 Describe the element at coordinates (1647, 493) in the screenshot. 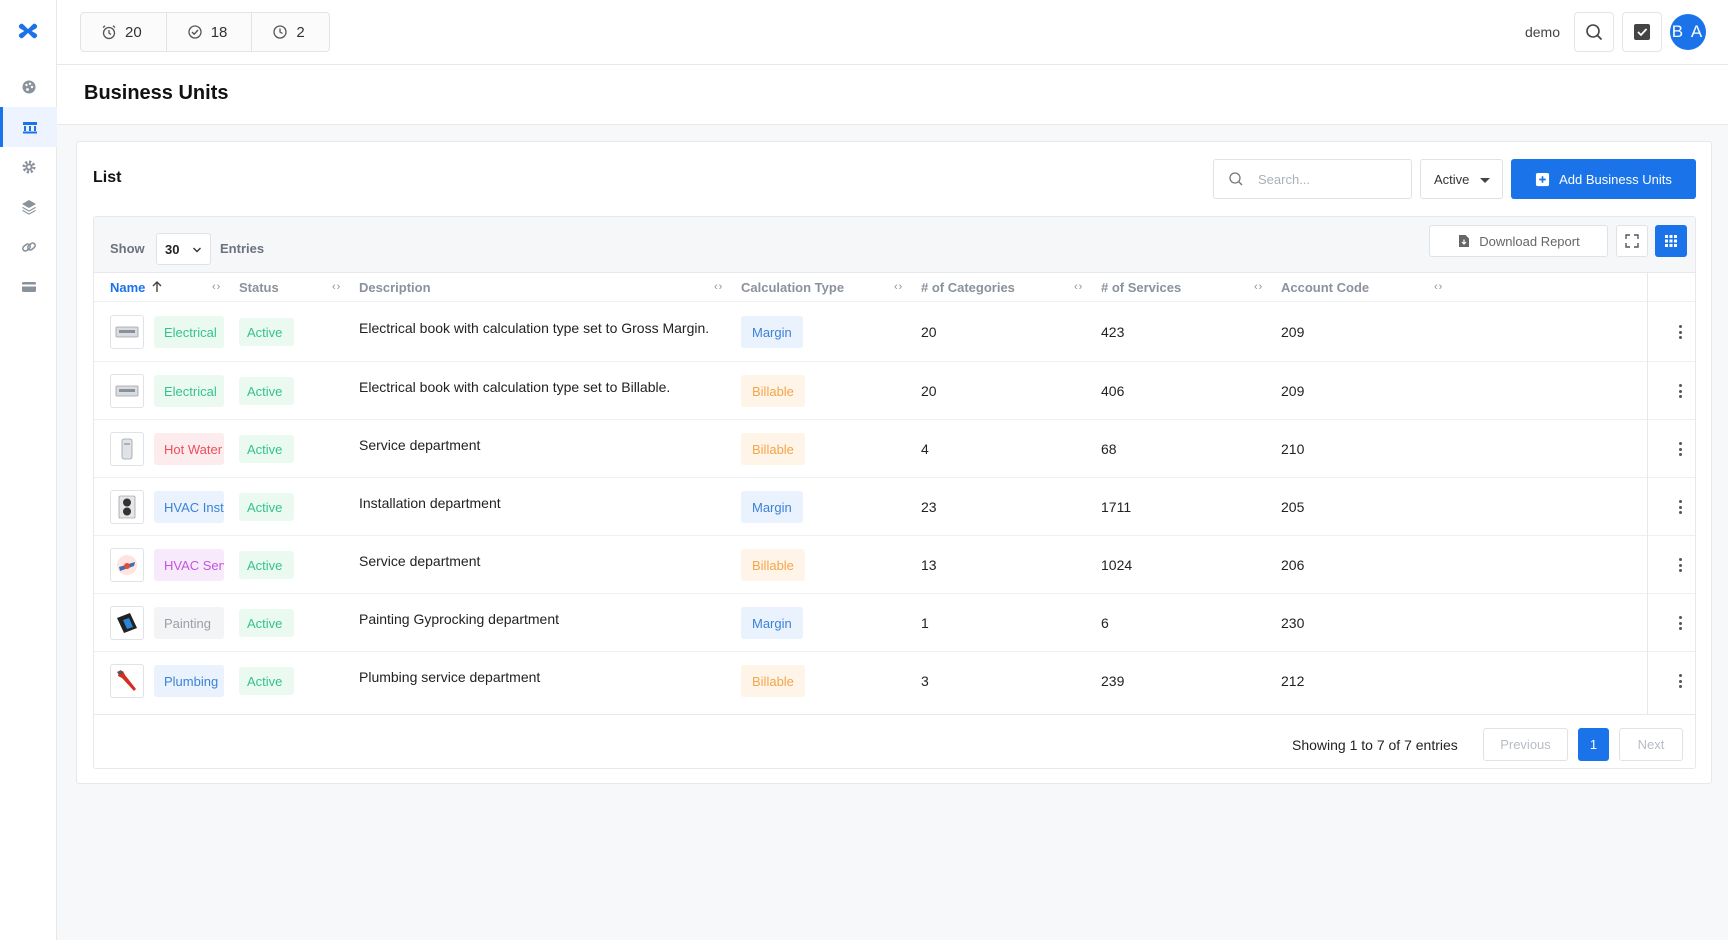

I see `actions-column-divider` at that location.